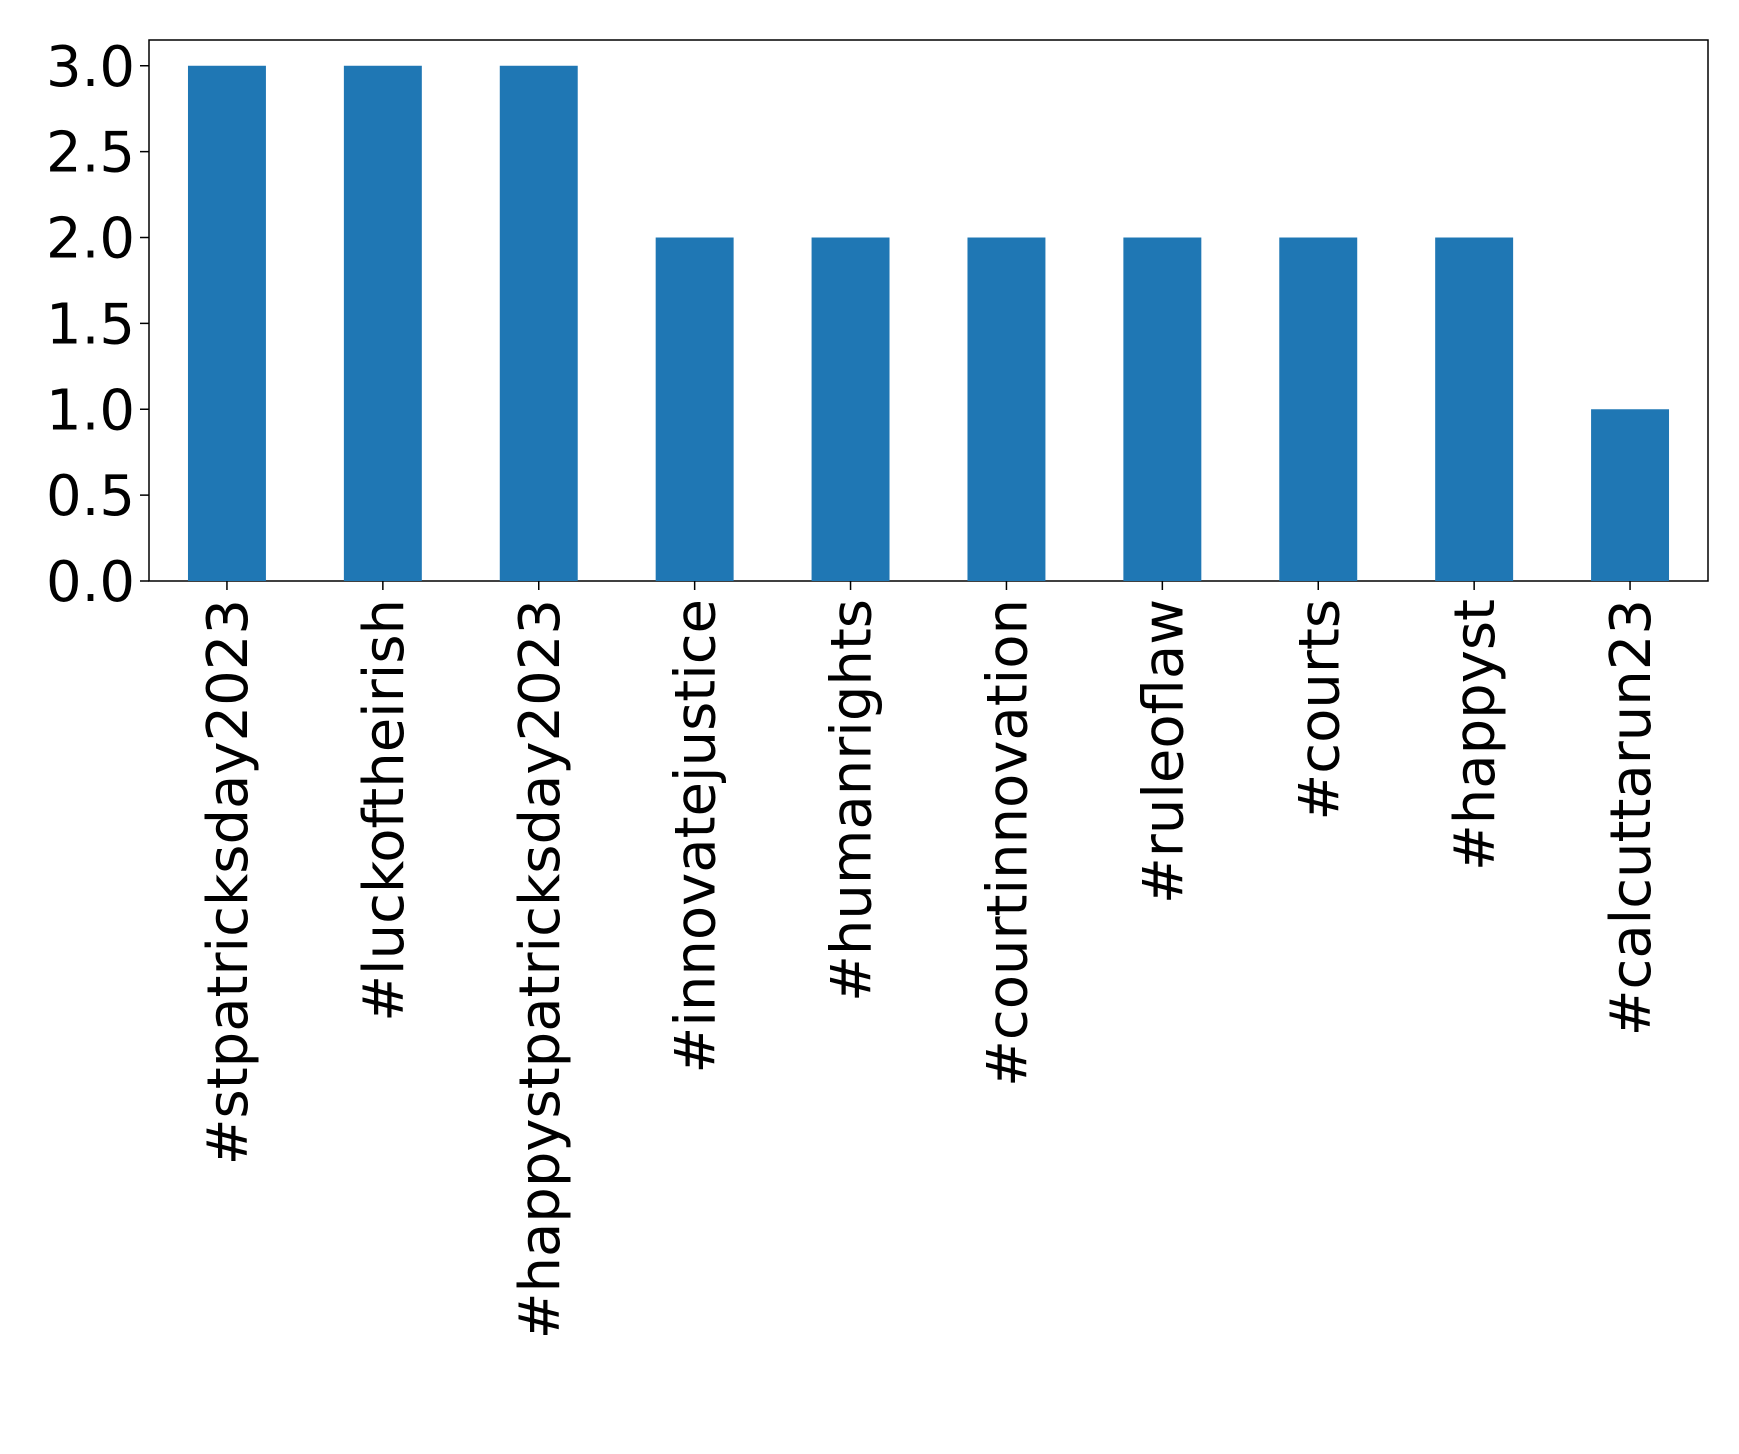 This screenshot has height=1454, width=1739. Describe the element at coordinates (1475, 735) in the screenshot. I see `x-tick-label: #happyst` at that location.